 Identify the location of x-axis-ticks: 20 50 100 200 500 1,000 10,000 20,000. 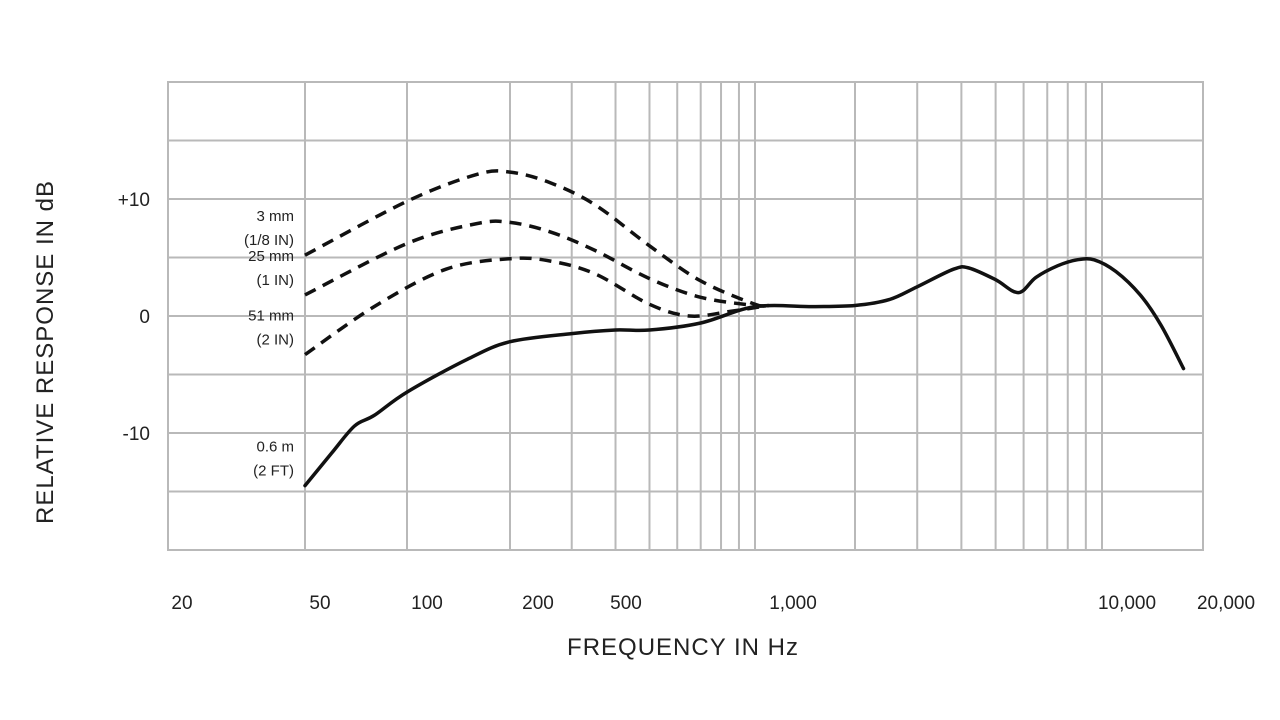
(713, 603).